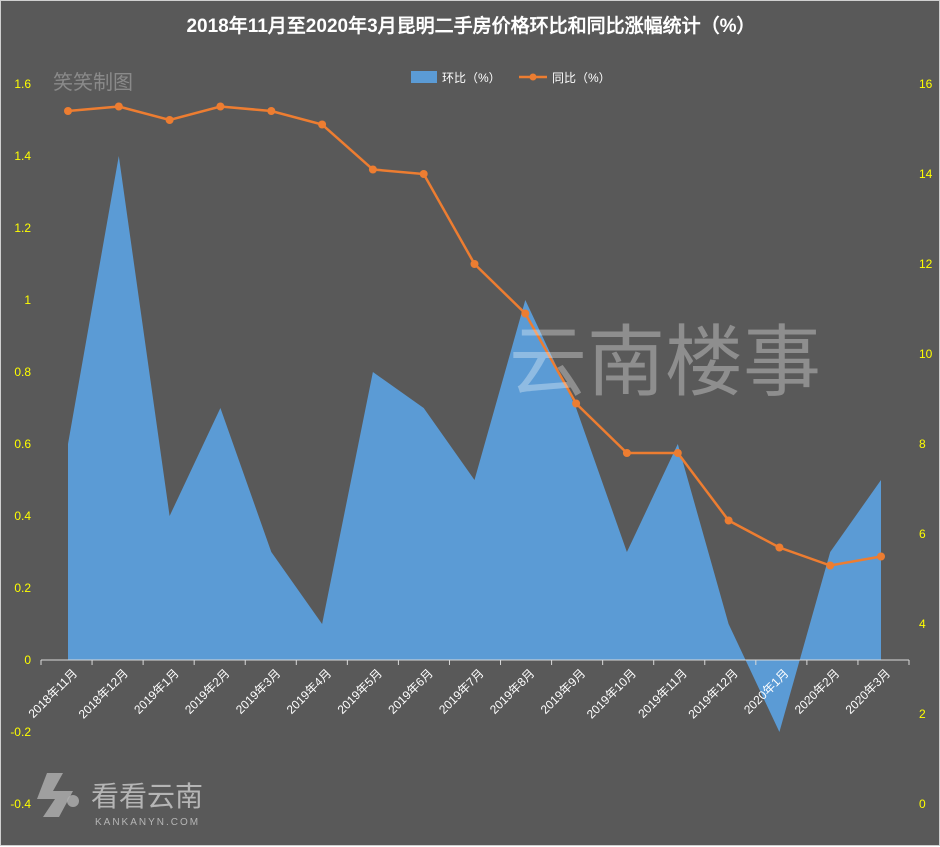  I want to click on right-axis-tick-label: 16, so click(926, 84).